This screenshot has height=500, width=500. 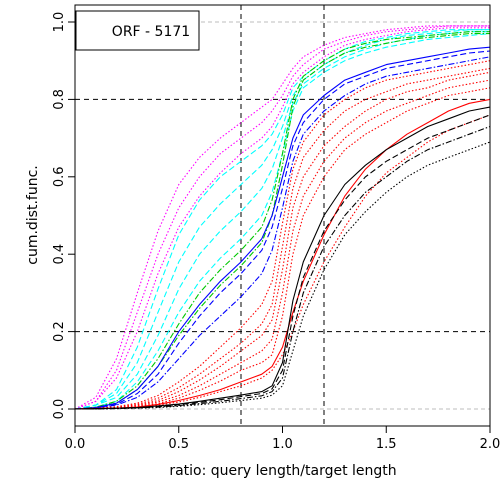 I want to click on x-tick-label: 2.0, so click(x=490, y=444).